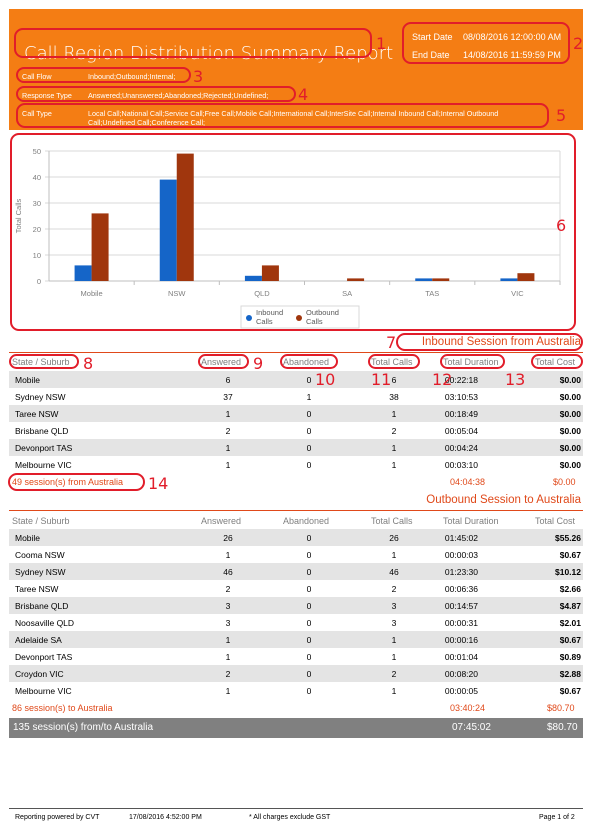  What do you see at coordinates (570, 674) in the screenshot?
I see `cell-total-cost: $2.88` at bounding box center [570, 674].